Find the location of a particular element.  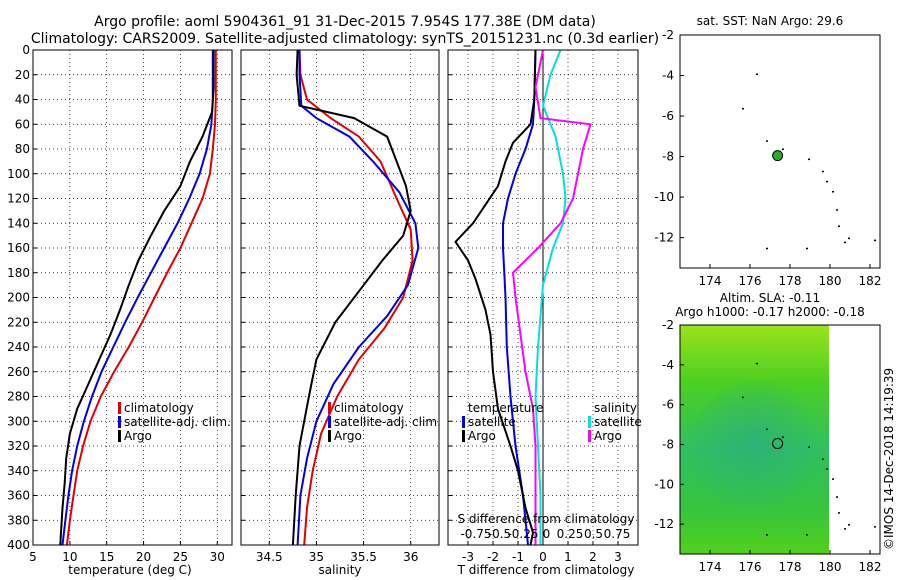

x2-tick-label: -0.75 is located at coordinates (475, 534).